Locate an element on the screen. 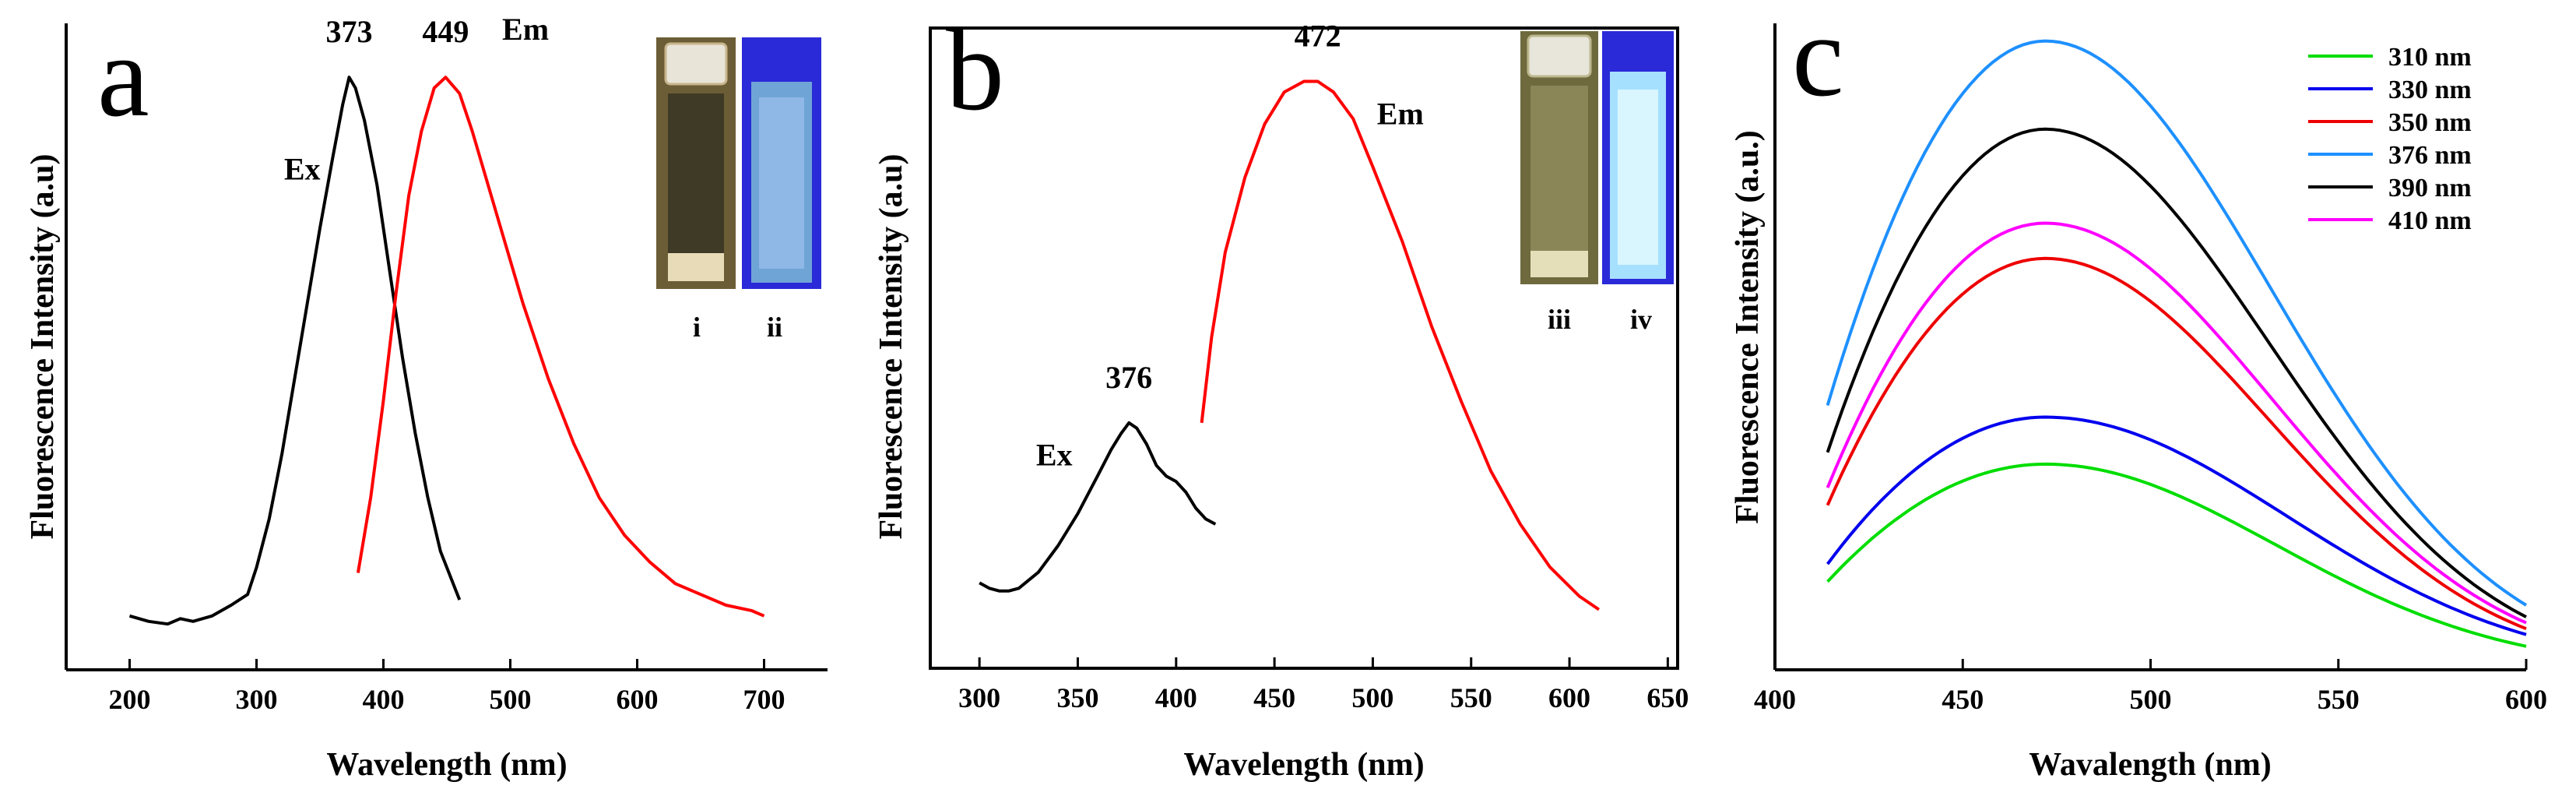  panel-a-tick-label-600: 600 is located at coordinates (638, 699).